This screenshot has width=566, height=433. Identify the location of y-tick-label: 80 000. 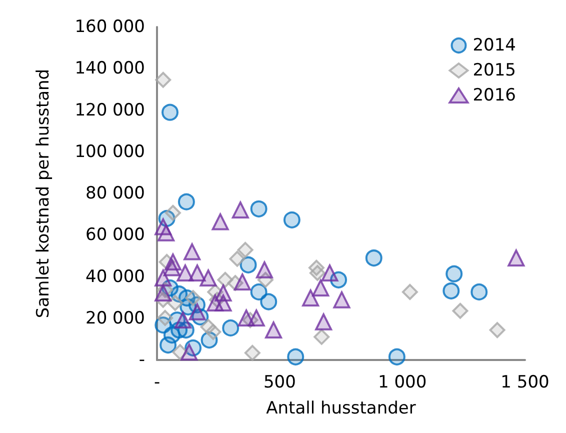
(115, 194).